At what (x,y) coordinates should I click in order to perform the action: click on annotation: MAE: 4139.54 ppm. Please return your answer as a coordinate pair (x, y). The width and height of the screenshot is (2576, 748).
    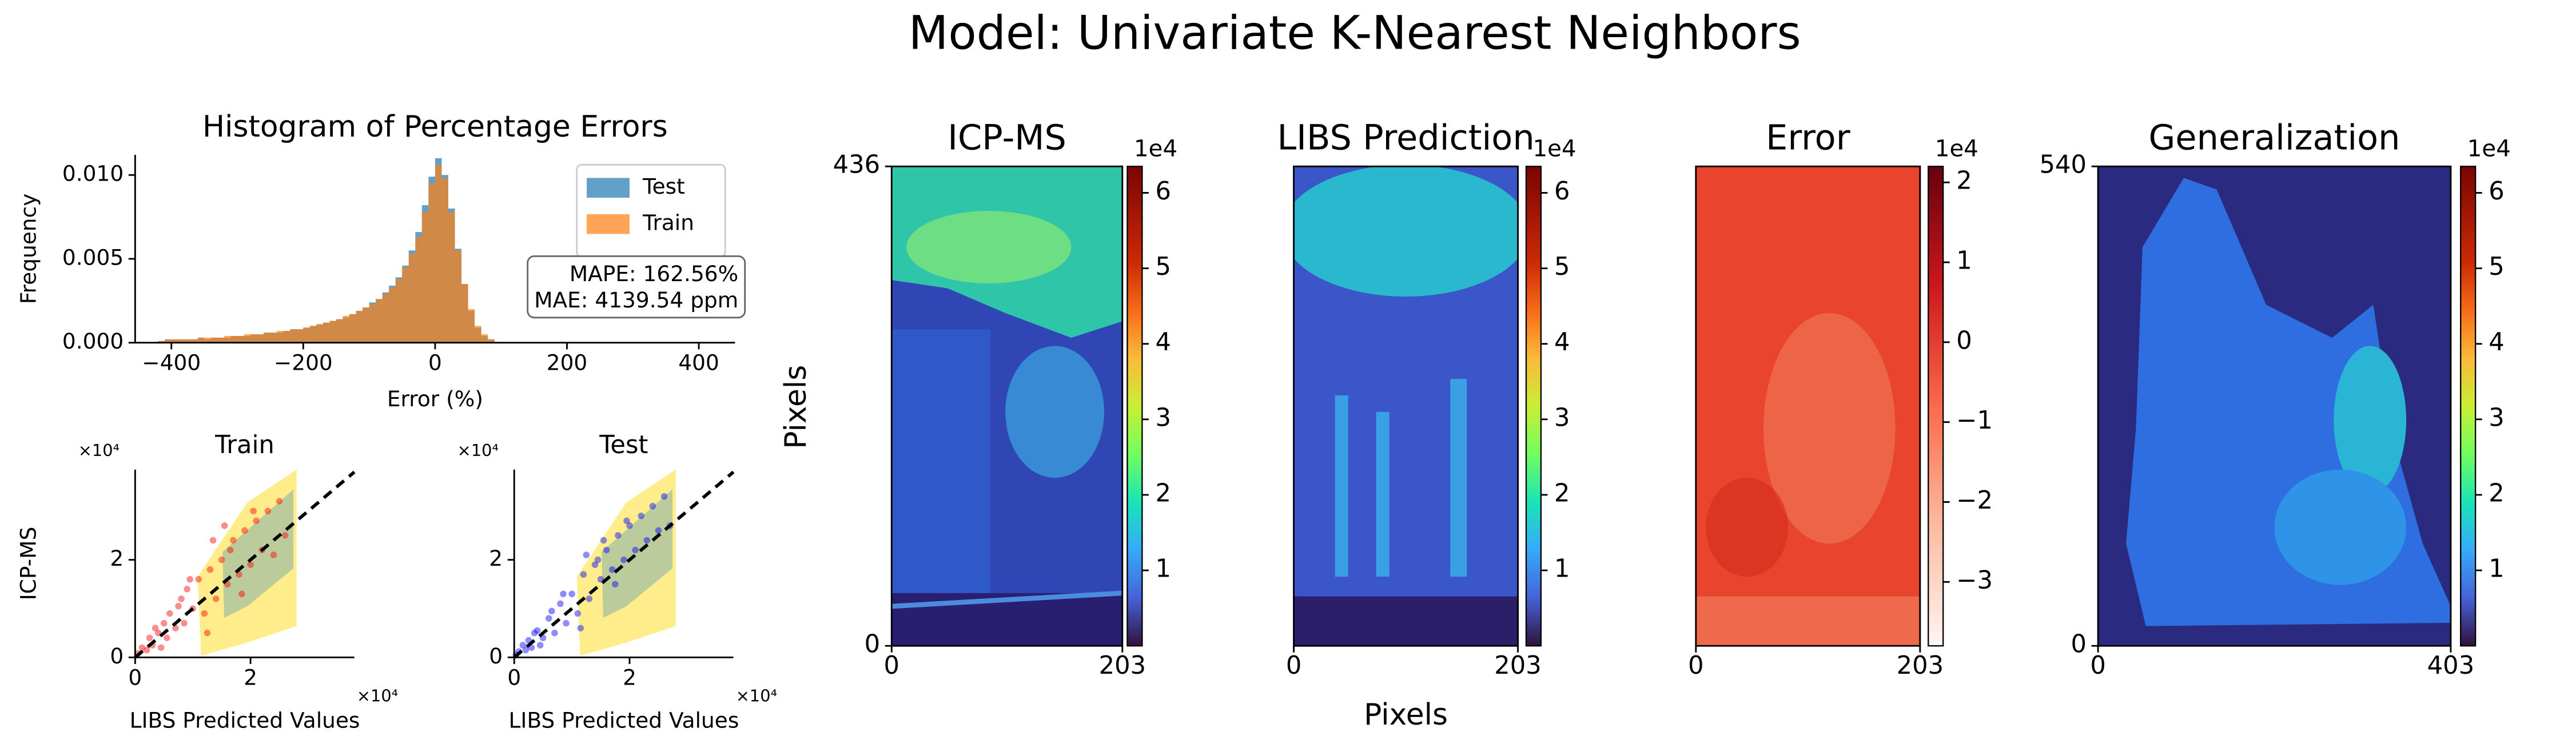
    Looking at the image, I should click on (636, 300).